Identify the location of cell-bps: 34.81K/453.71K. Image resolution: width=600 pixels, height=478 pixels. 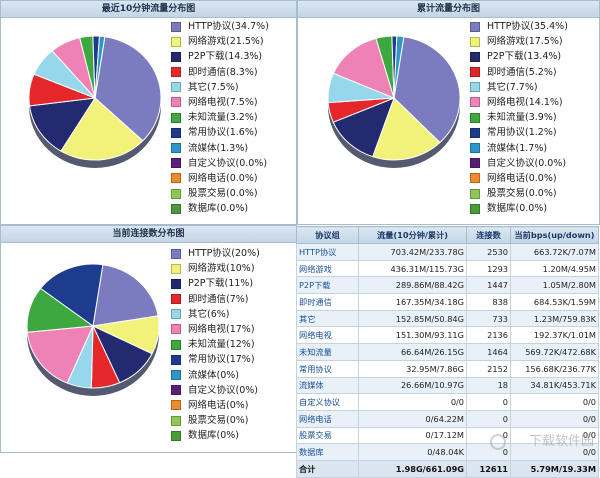
(554, 385).